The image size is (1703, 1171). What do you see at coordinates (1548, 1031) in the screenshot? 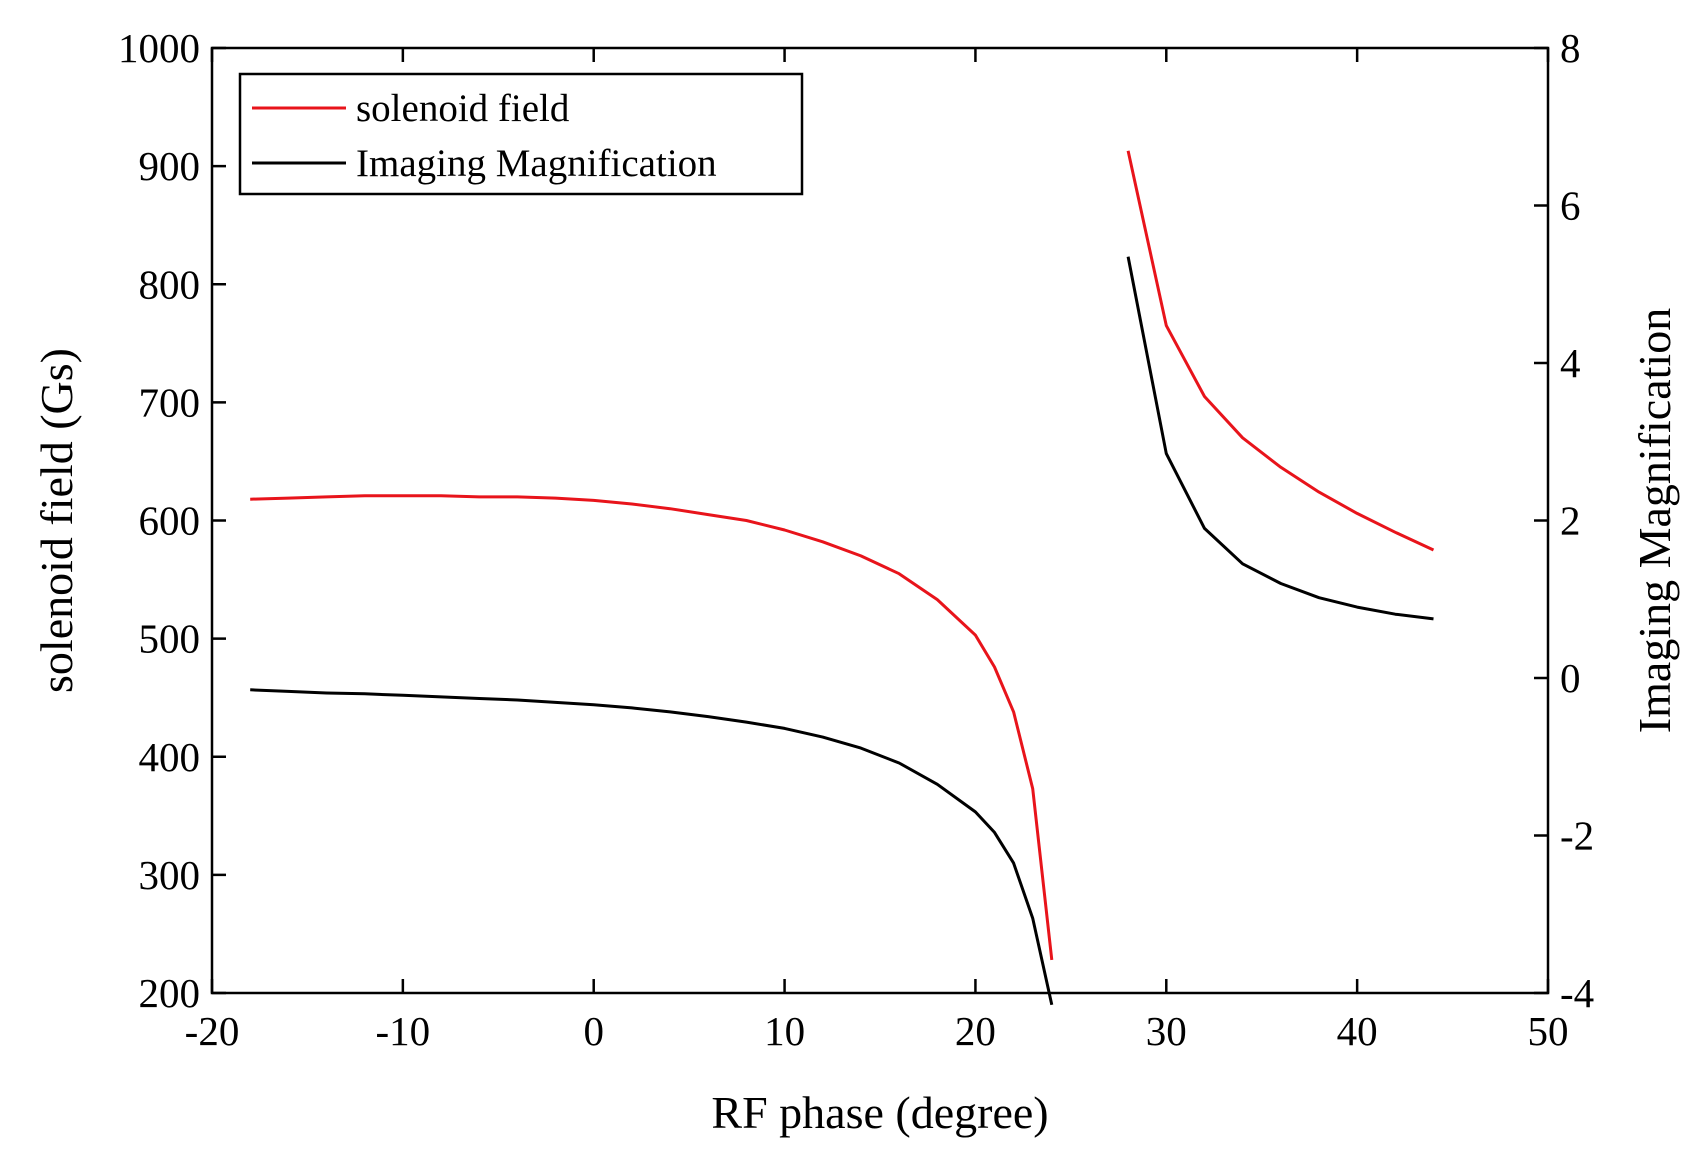
I see `x-tick-label: 50` at bounding box center [1548, 1031].